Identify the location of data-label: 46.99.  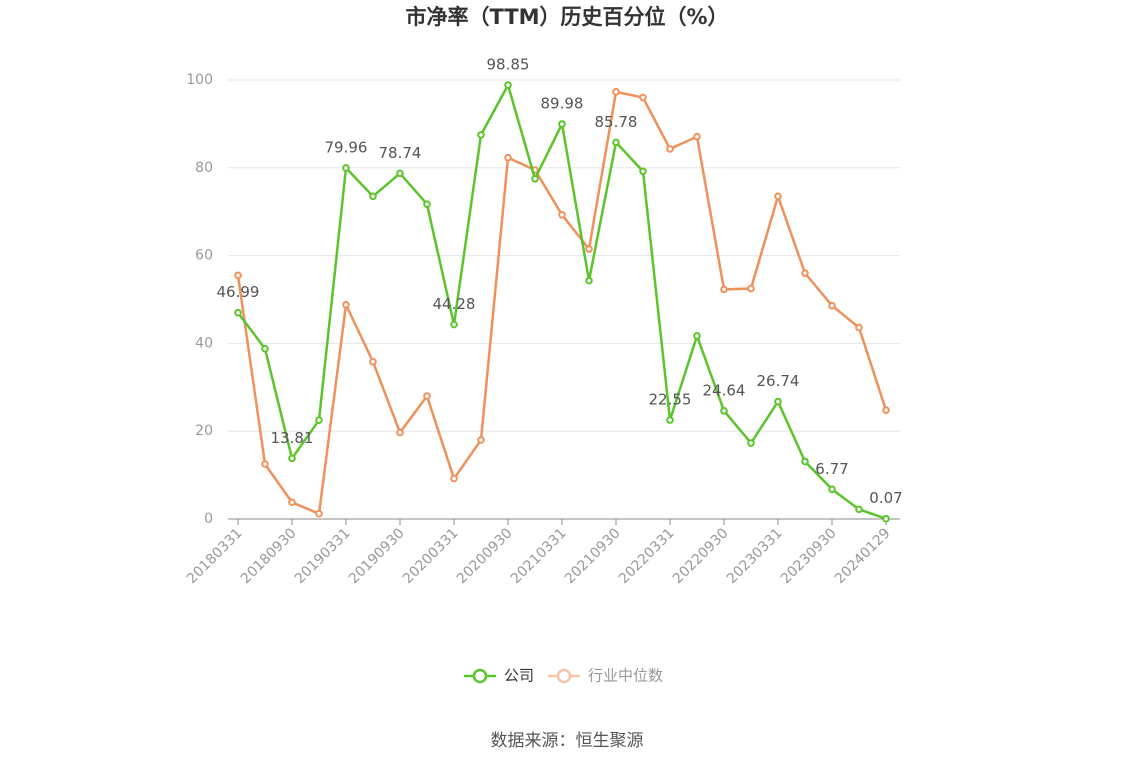
(238, 292).